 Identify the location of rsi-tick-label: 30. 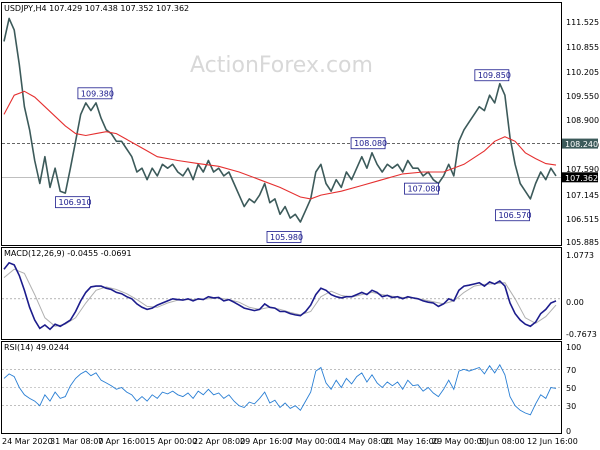
(571, 406).